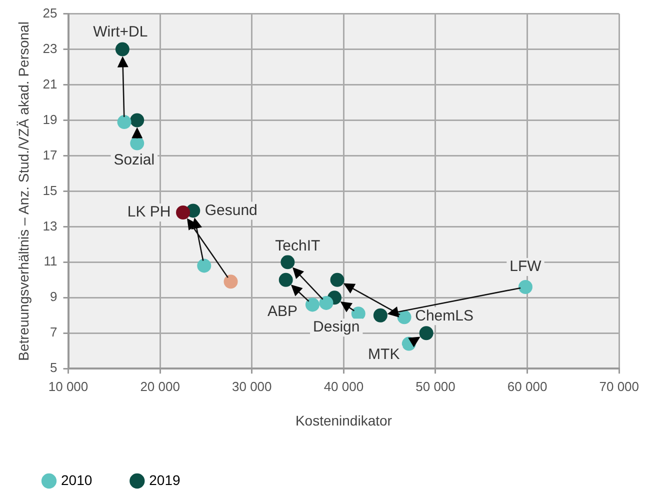 The image size is (645, 498). I want to click on y-tick-label: 13, so click(50, 226).